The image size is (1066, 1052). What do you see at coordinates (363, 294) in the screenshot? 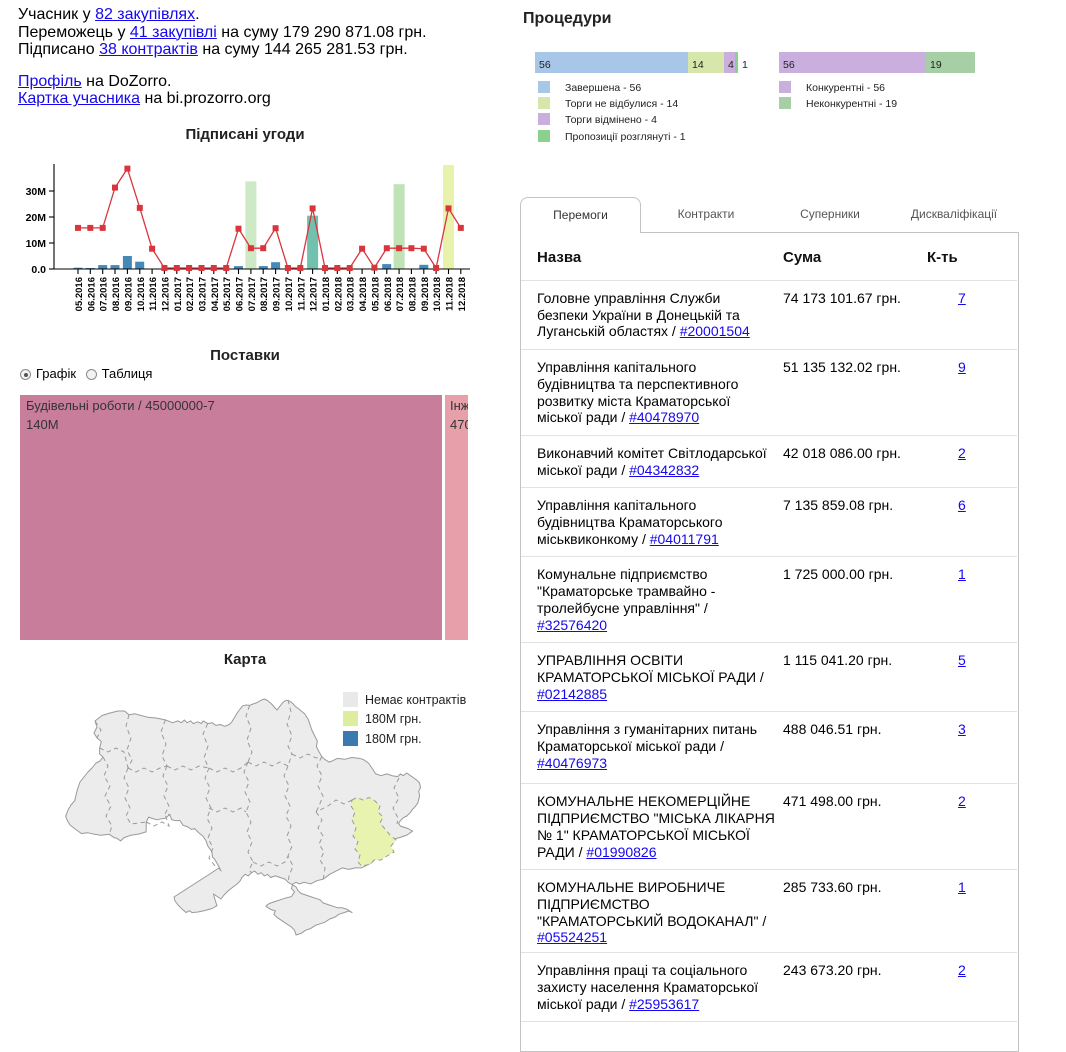
I see `svg-text: 04.2018` at bounding box center [363, 294].